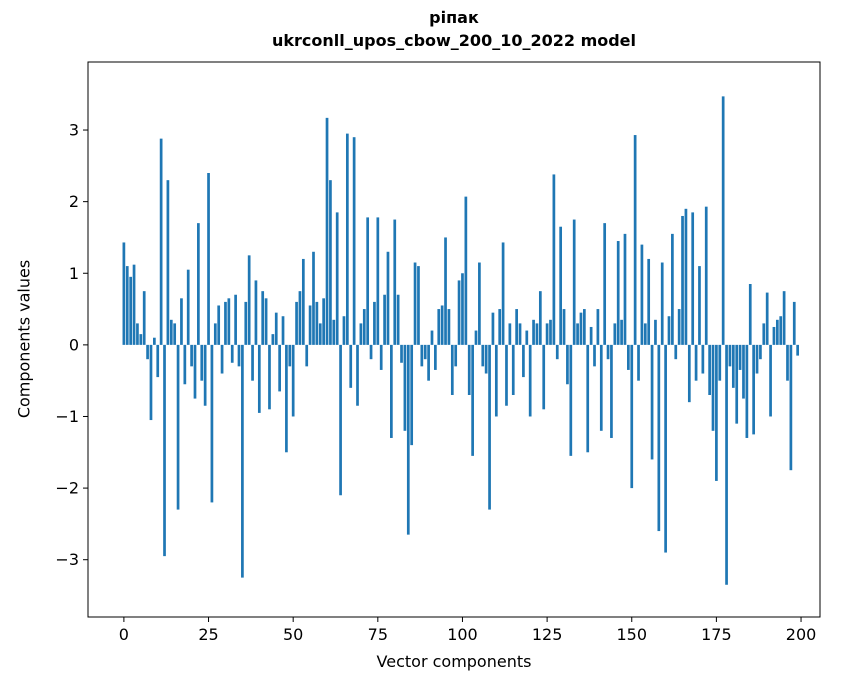 The width and height of the screenshot is (847, 696). Describe the element at coordinates (74, 201) in the screenshot. I see `y-tick-label: 2` at that location.